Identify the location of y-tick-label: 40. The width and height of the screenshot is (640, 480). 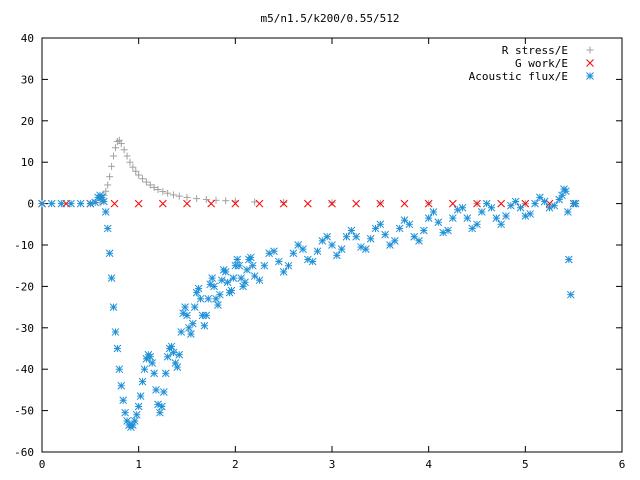
(27, 38).